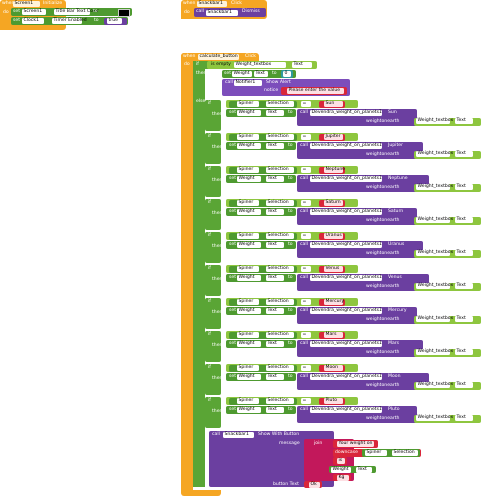 Image resolution: width=482 pixels, height=500 pixels. What do you see at coordinates (306, 137) in the screenshot?
I see `eq-field-1: =` at bounding box center [306, 137].